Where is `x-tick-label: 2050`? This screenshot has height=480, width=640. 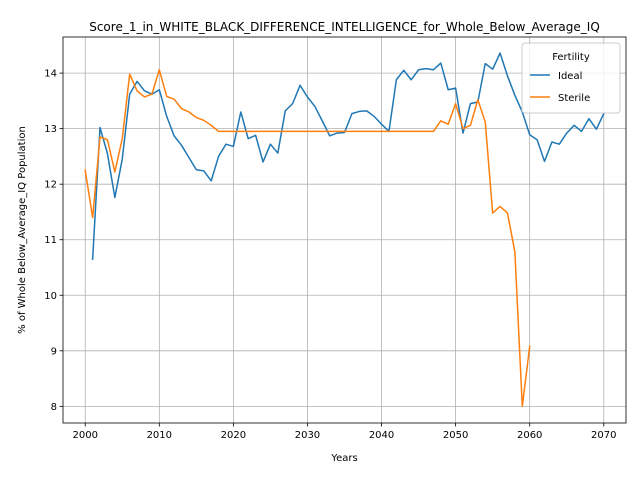
x-tick-label: 2050 is located at coordinates (455, 435).